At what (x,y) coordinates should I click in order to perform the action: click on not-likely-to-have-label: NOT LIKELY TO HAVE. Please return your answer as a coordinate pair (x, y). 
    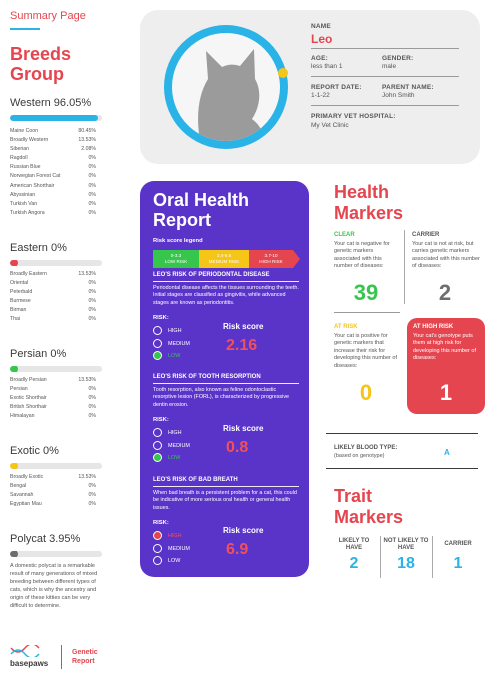
    Looking at the image, I should click on (406, 544).